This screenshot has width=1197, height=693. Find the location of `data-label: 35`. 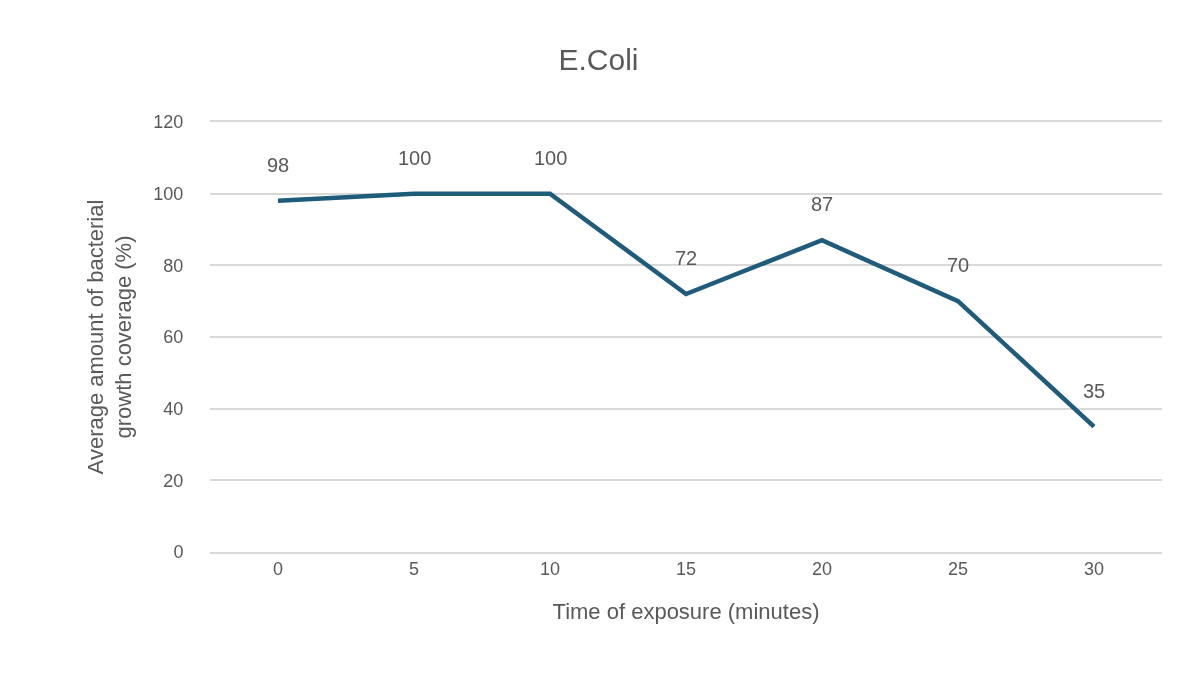

data-label: 35 is located at coordinates (1094, 391).